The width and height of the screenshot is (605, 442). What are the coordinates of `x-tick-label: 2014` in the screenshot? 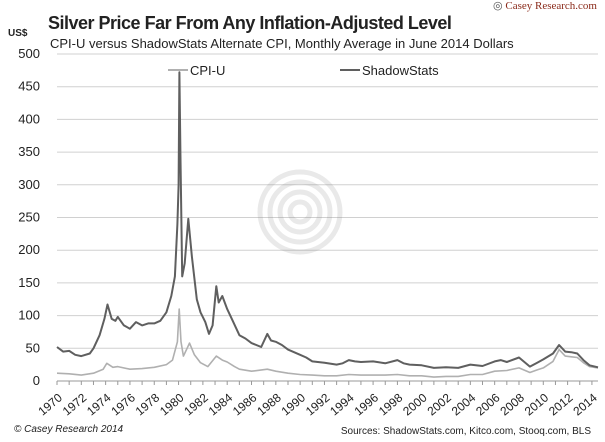 It's located at (585, 404).